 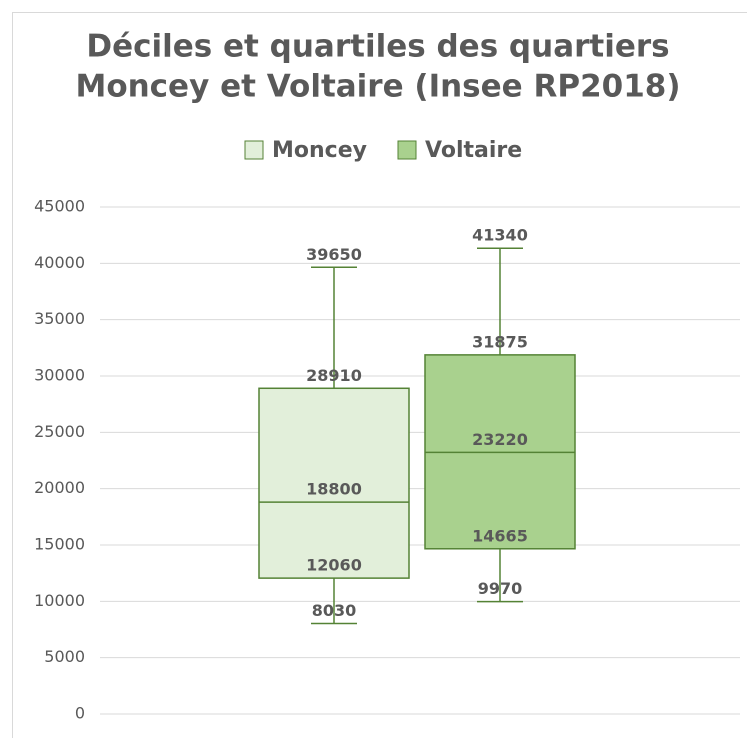 What do you see at coordinates (319, 150) in the screenshot?
I see `legend-label: Moncey` at bounding box center [319, 150].